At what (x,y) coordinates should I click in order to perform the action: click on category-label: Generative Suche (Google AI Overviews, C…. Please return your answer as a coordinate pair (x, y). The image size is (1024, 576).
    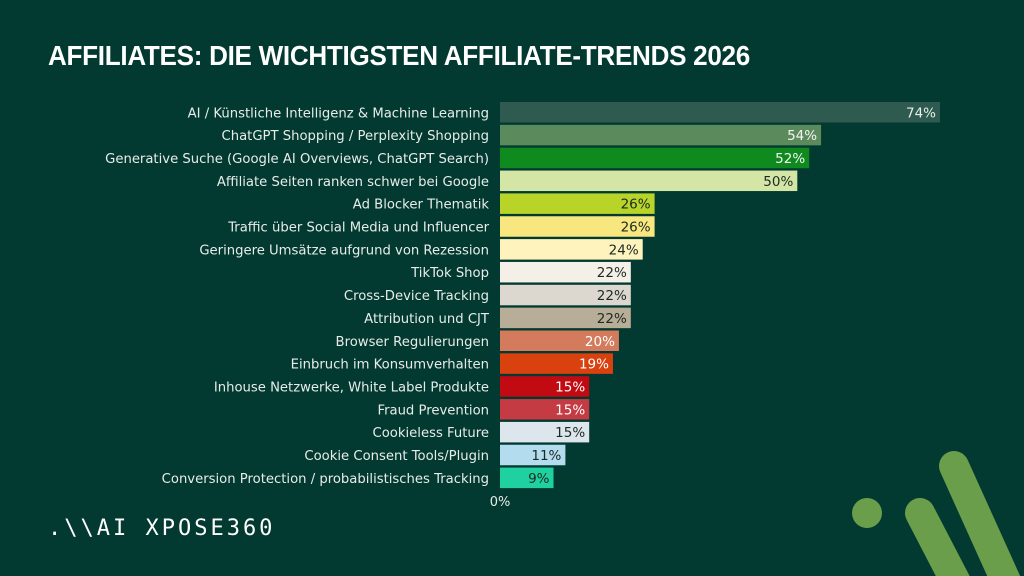
    Looking at the image, I should click on (297, 159).